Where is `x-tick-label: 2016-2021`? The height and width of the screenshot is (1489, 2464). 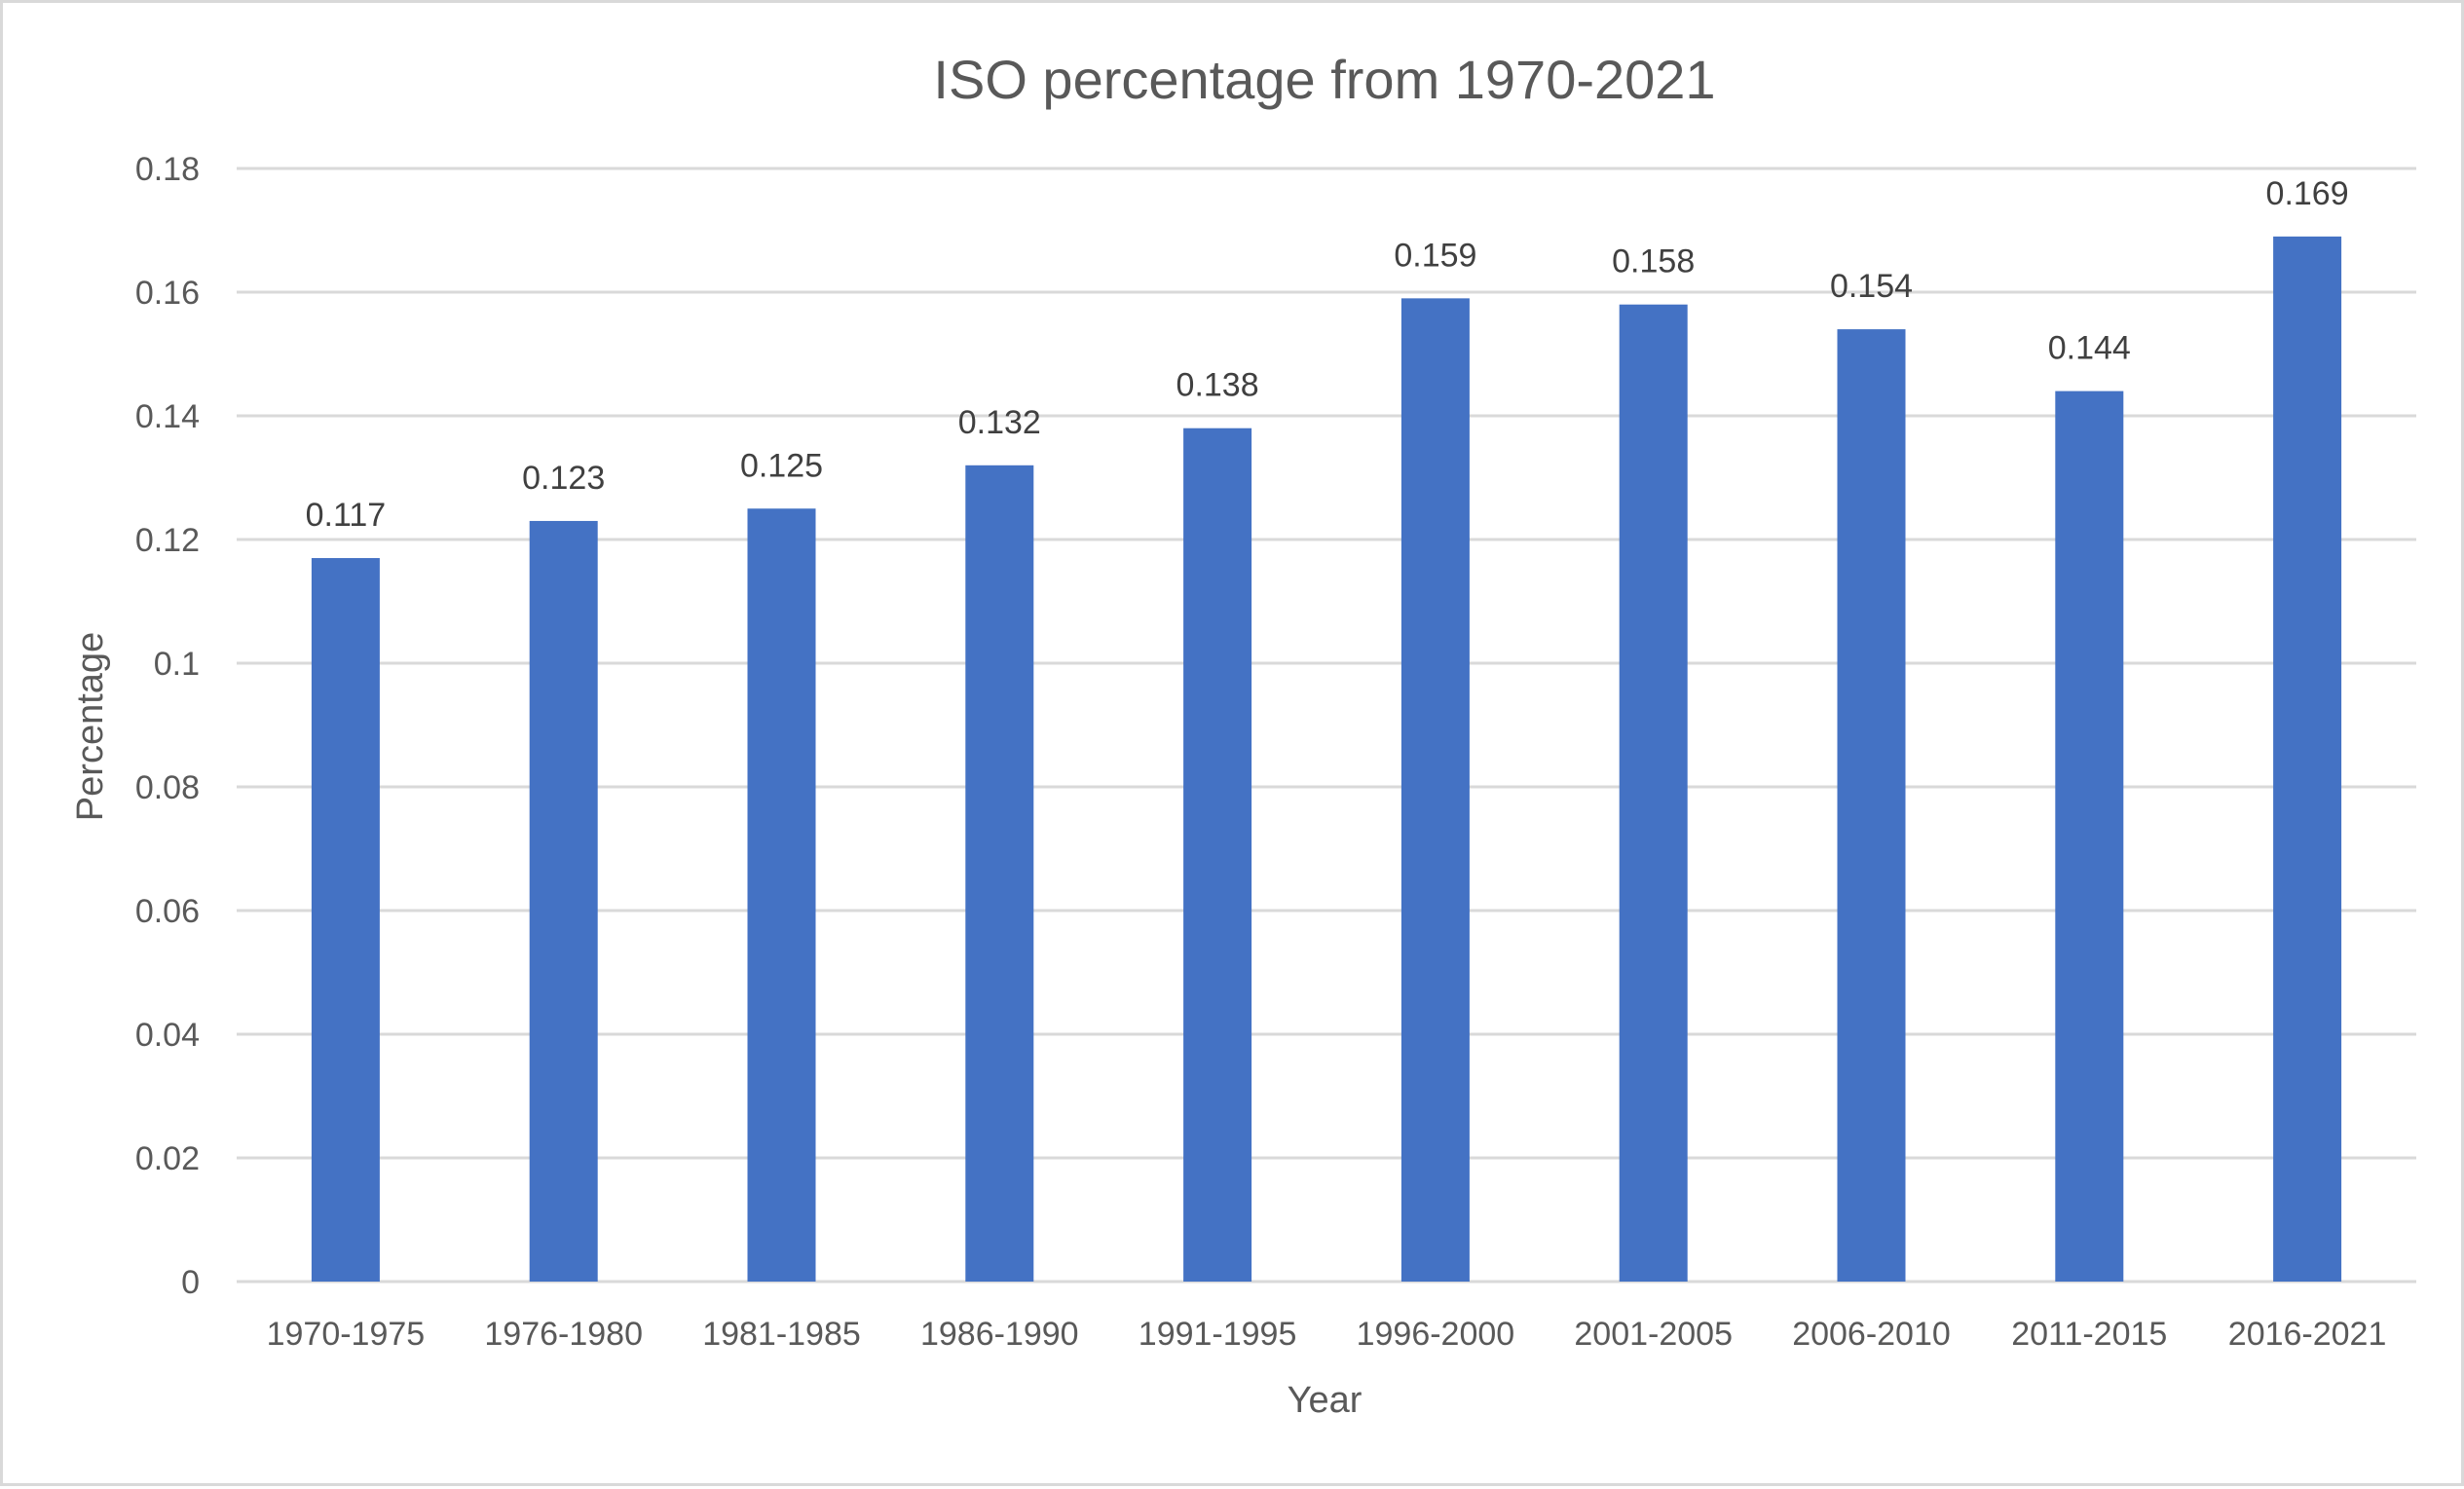
x-tick-label: 2016-2021 is located at coordinates (2307, 1335).